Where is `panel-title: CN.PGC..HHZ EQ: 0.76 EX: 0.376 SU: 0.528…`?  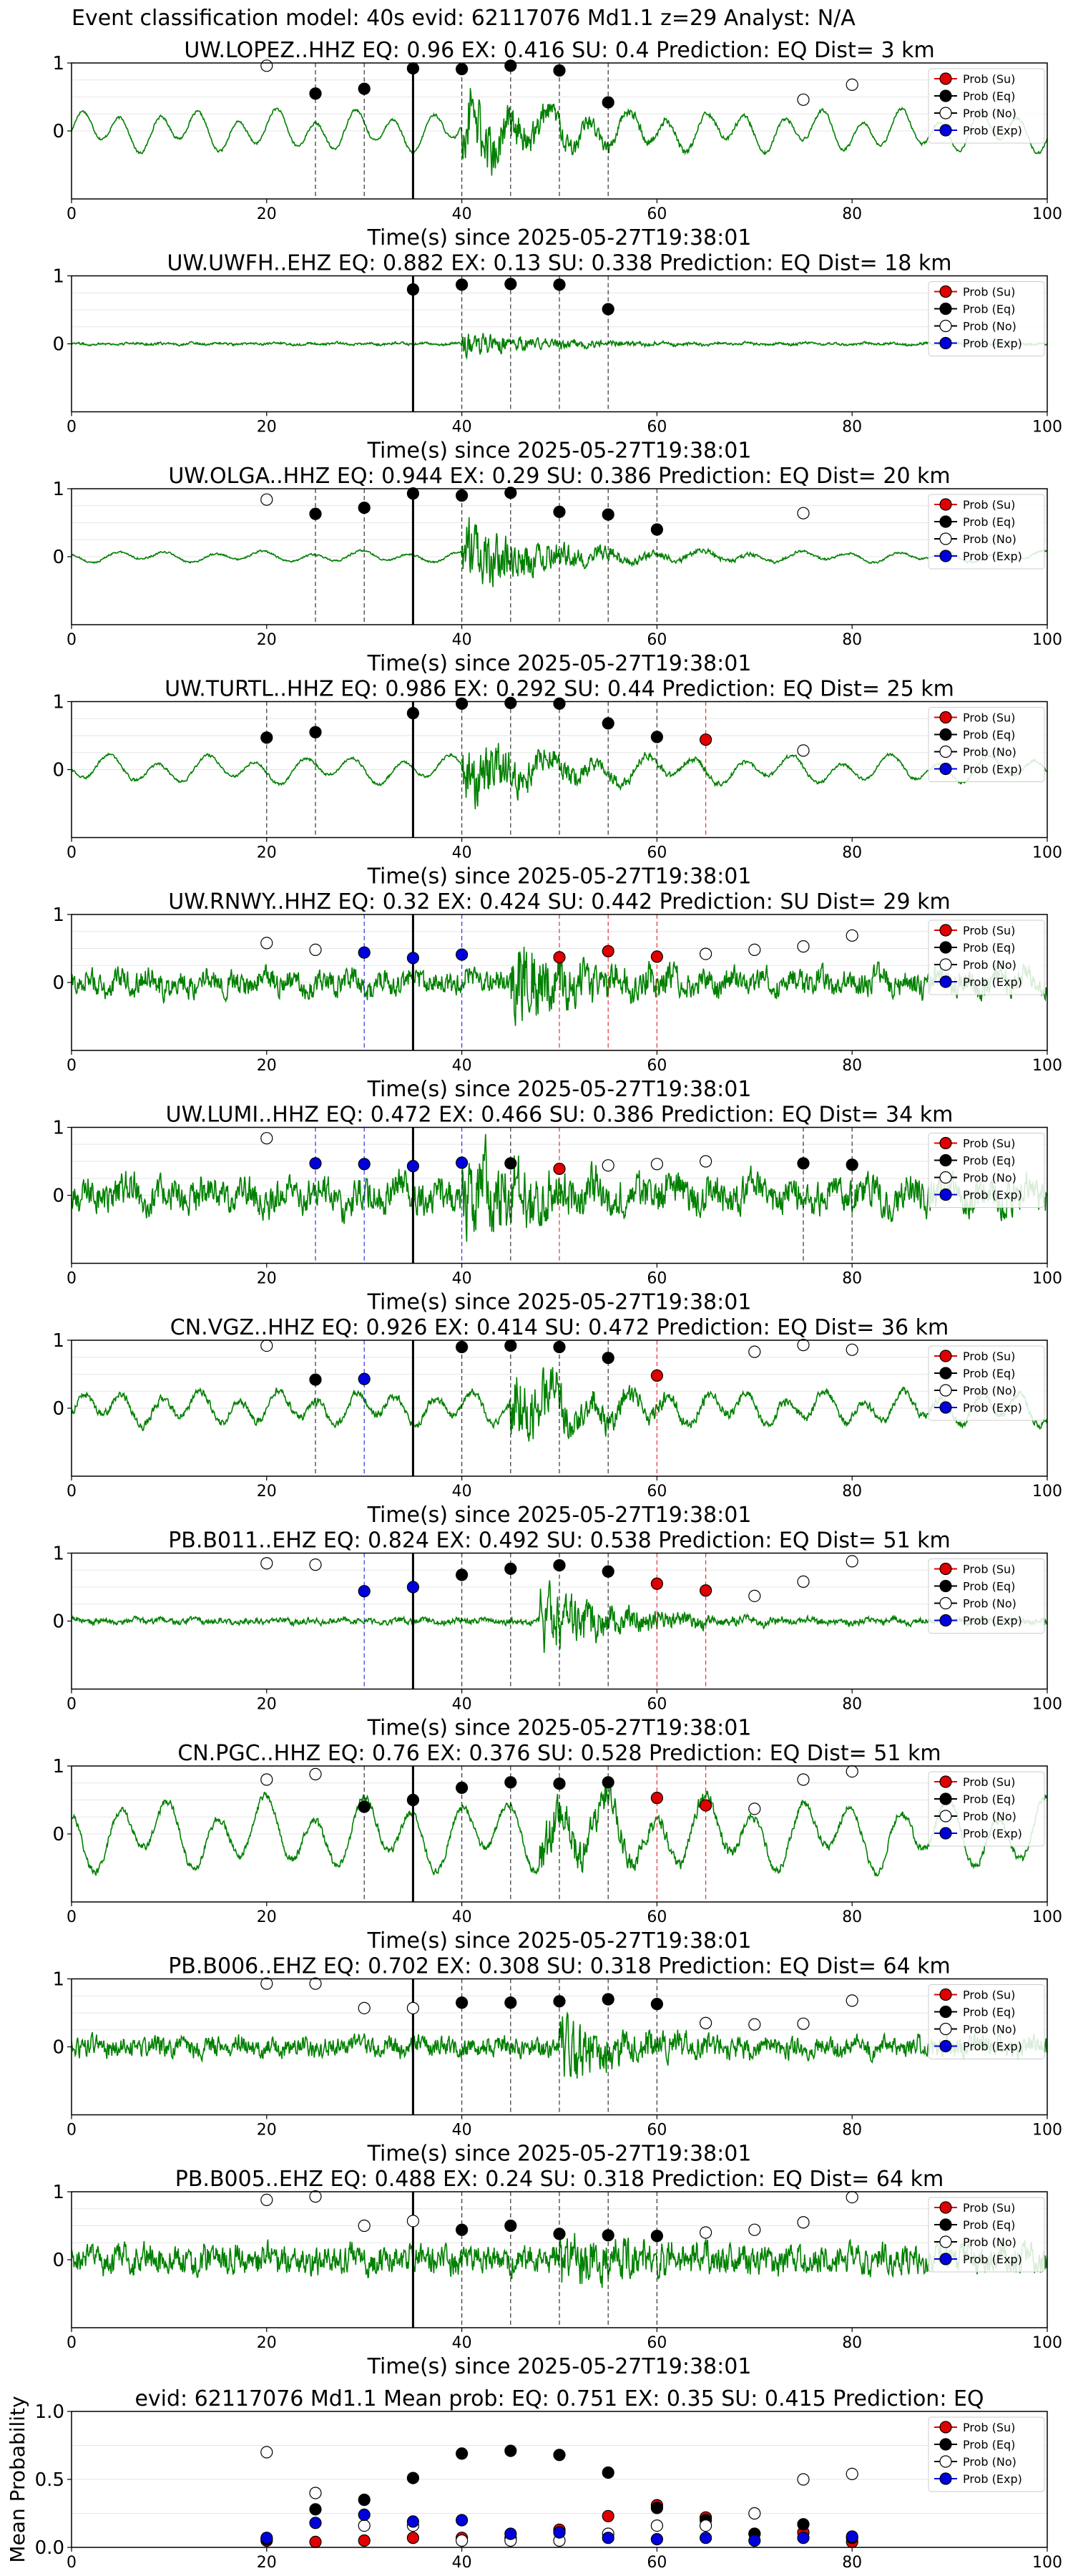
panel-title: CN.PGC..HHZ EQ: 0.76 EX: 0.376 SU: 0.528… is located at coordinates (559, 1753).